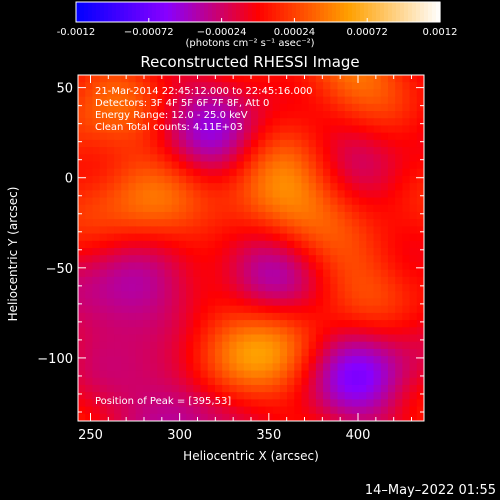 Image resolution: width=500 pixels, height=500 pixels. I want to click on annotation-total-counts: Clean Total counts: 4.11E+03, so click(169, 127).